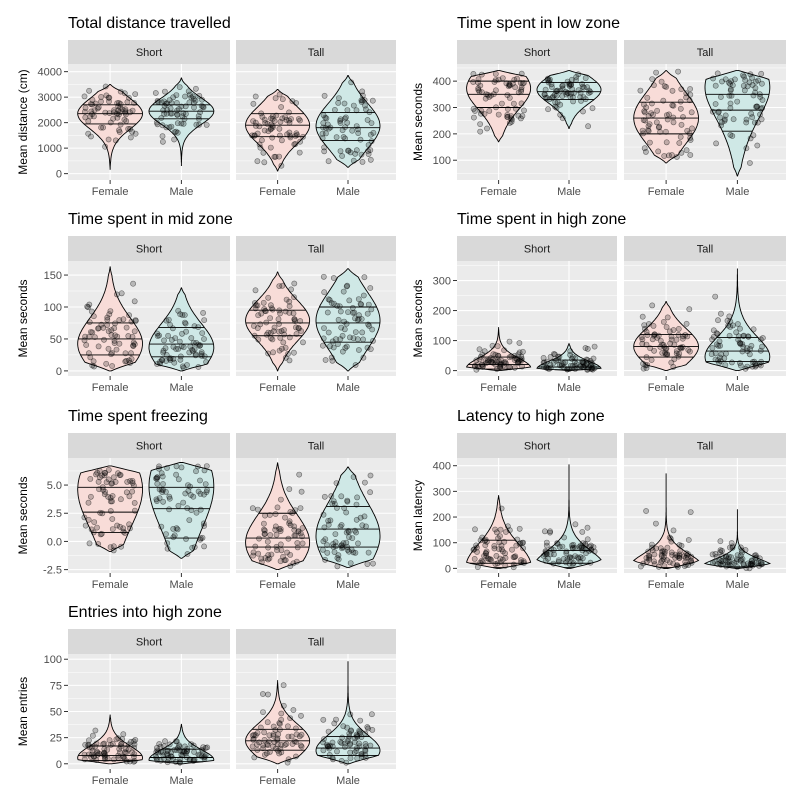 This screenshot has height=800, width=800. I want to click on y-axis-label: Mean seconds, so click(23, 515).